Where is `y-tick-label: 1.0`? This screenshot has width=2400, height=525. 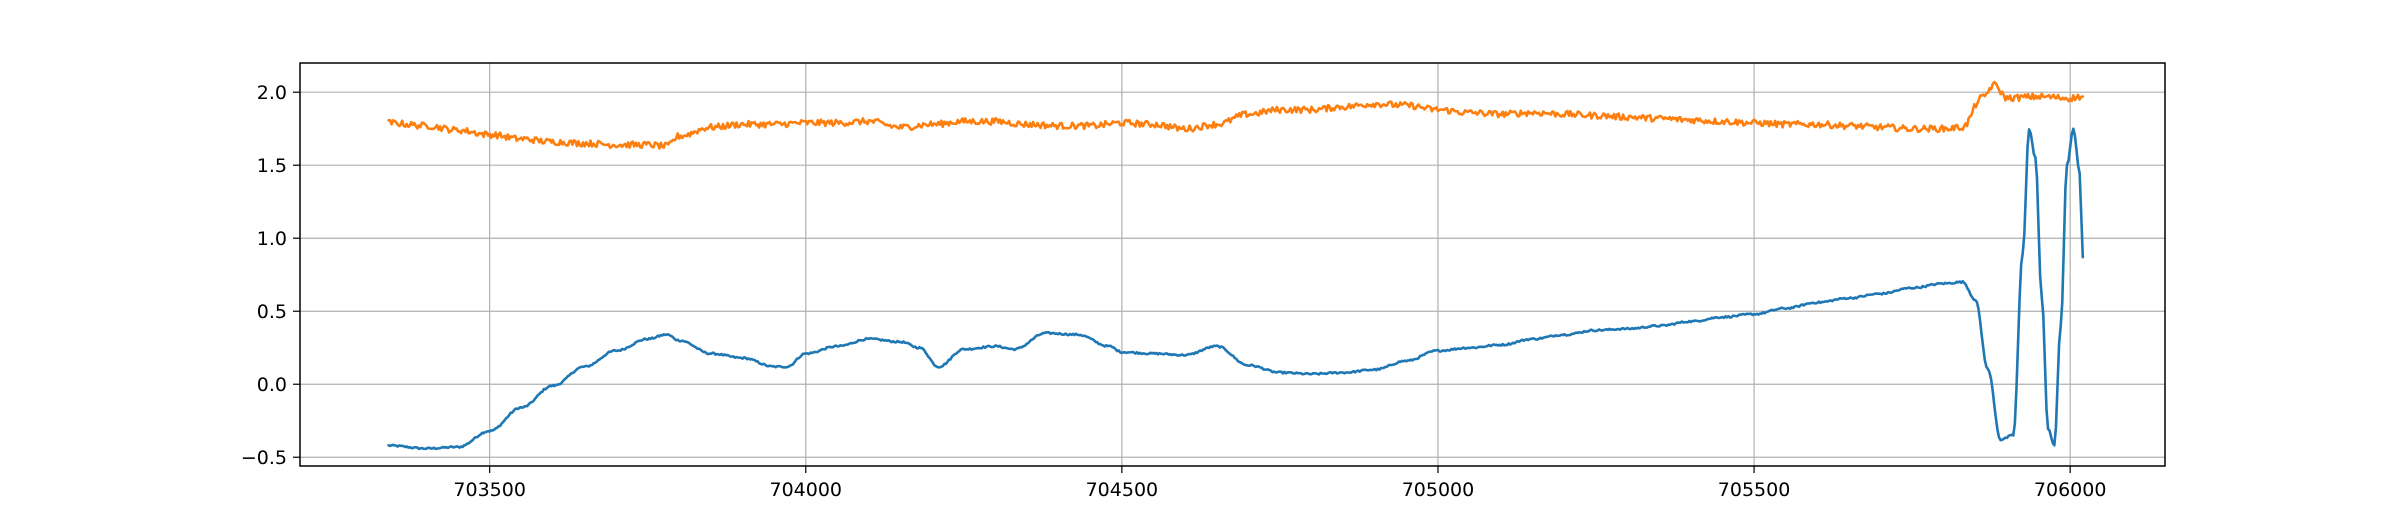
y-tick-label: 1.0 is located at coordinates (272, 239).